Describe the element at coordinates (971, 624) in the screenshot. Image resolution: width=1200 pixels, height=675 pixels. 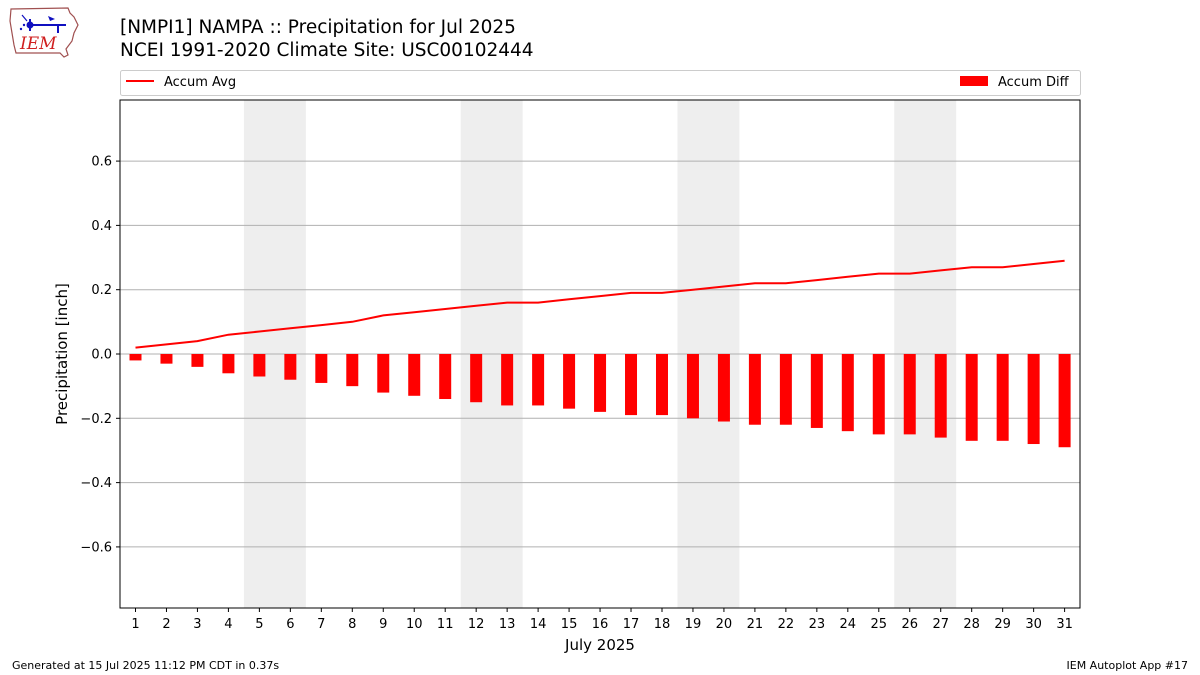
I see `x-tick-label: 28` at that location.